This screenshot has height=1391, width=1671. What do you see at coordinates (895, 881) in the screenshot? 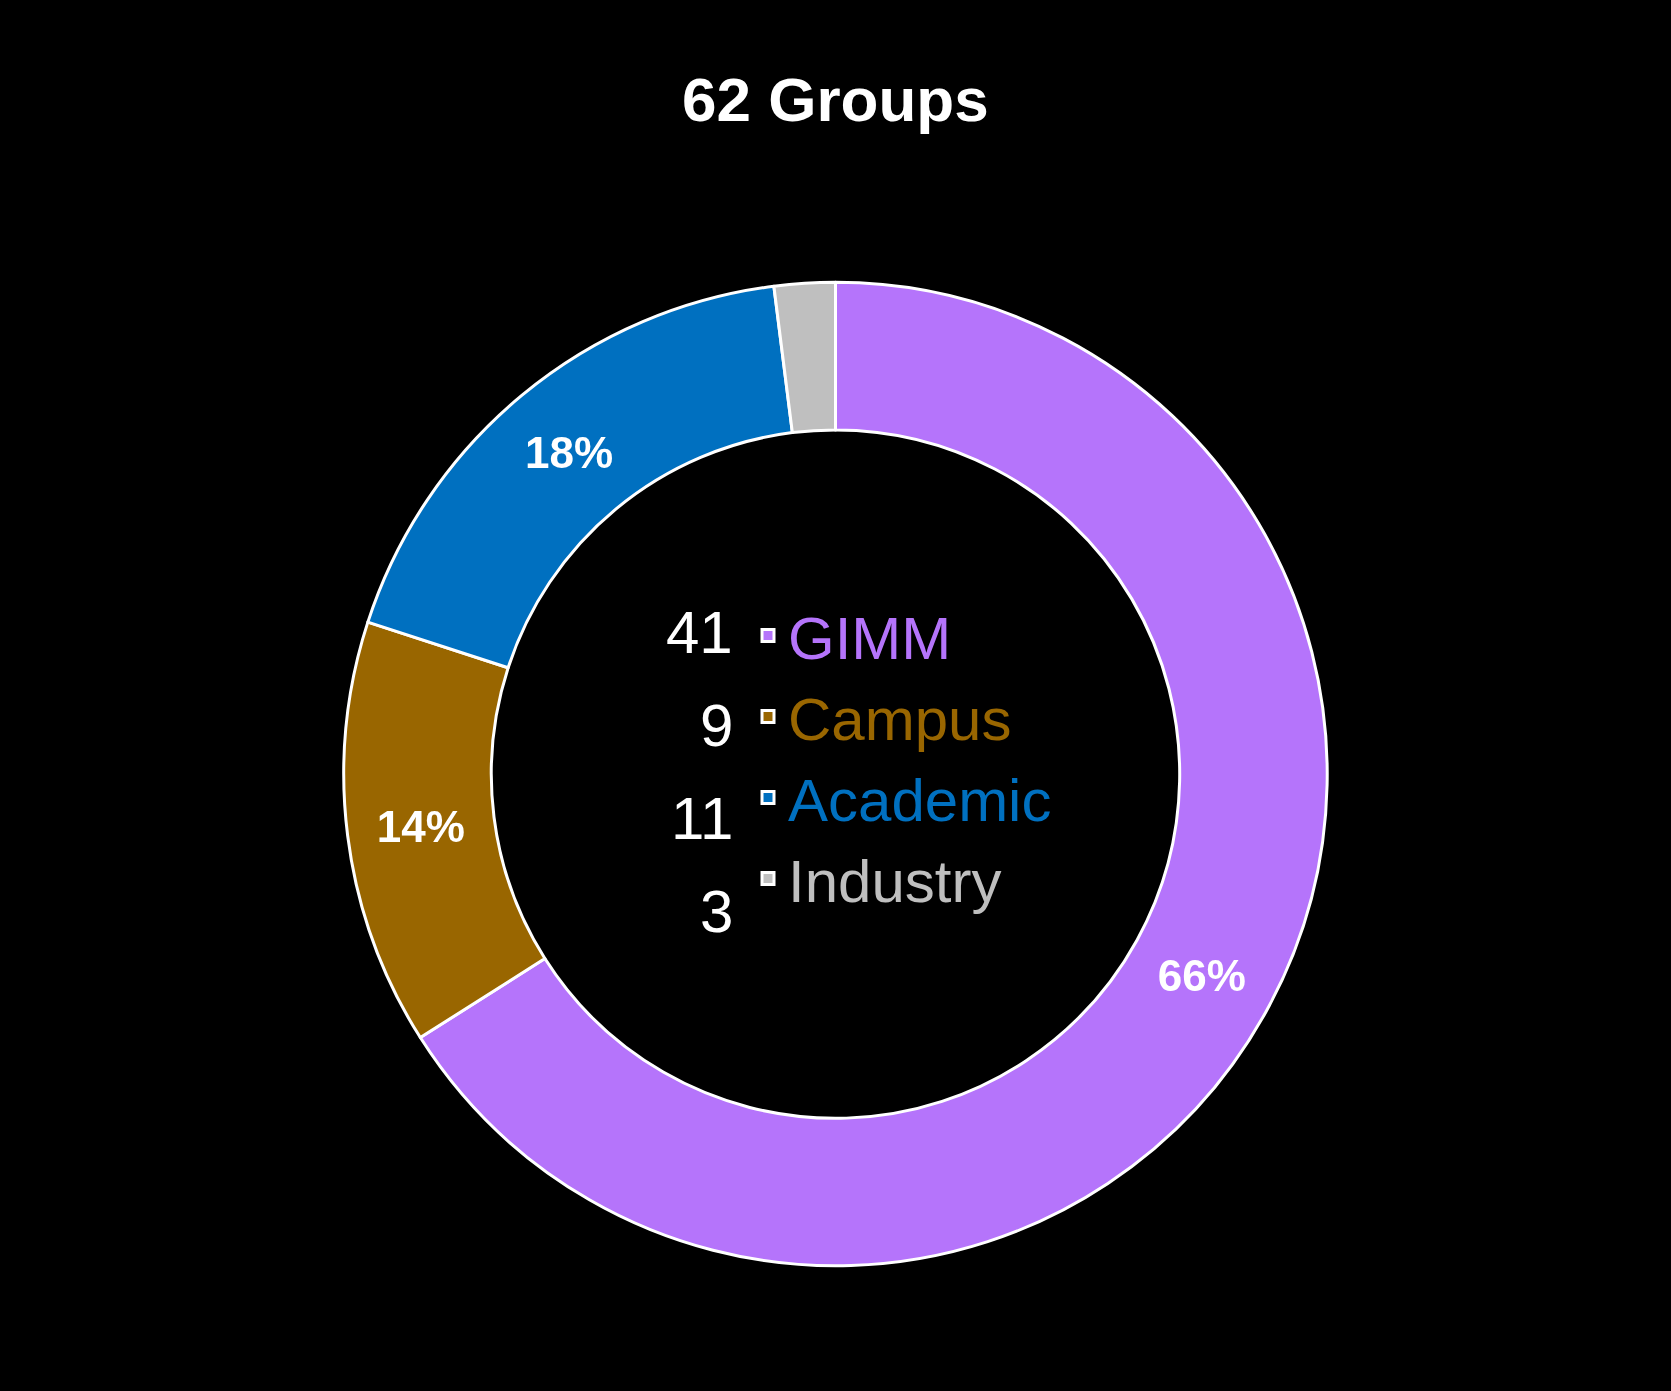
I see `legend-label: Industry` at bounding box center [895, 881].